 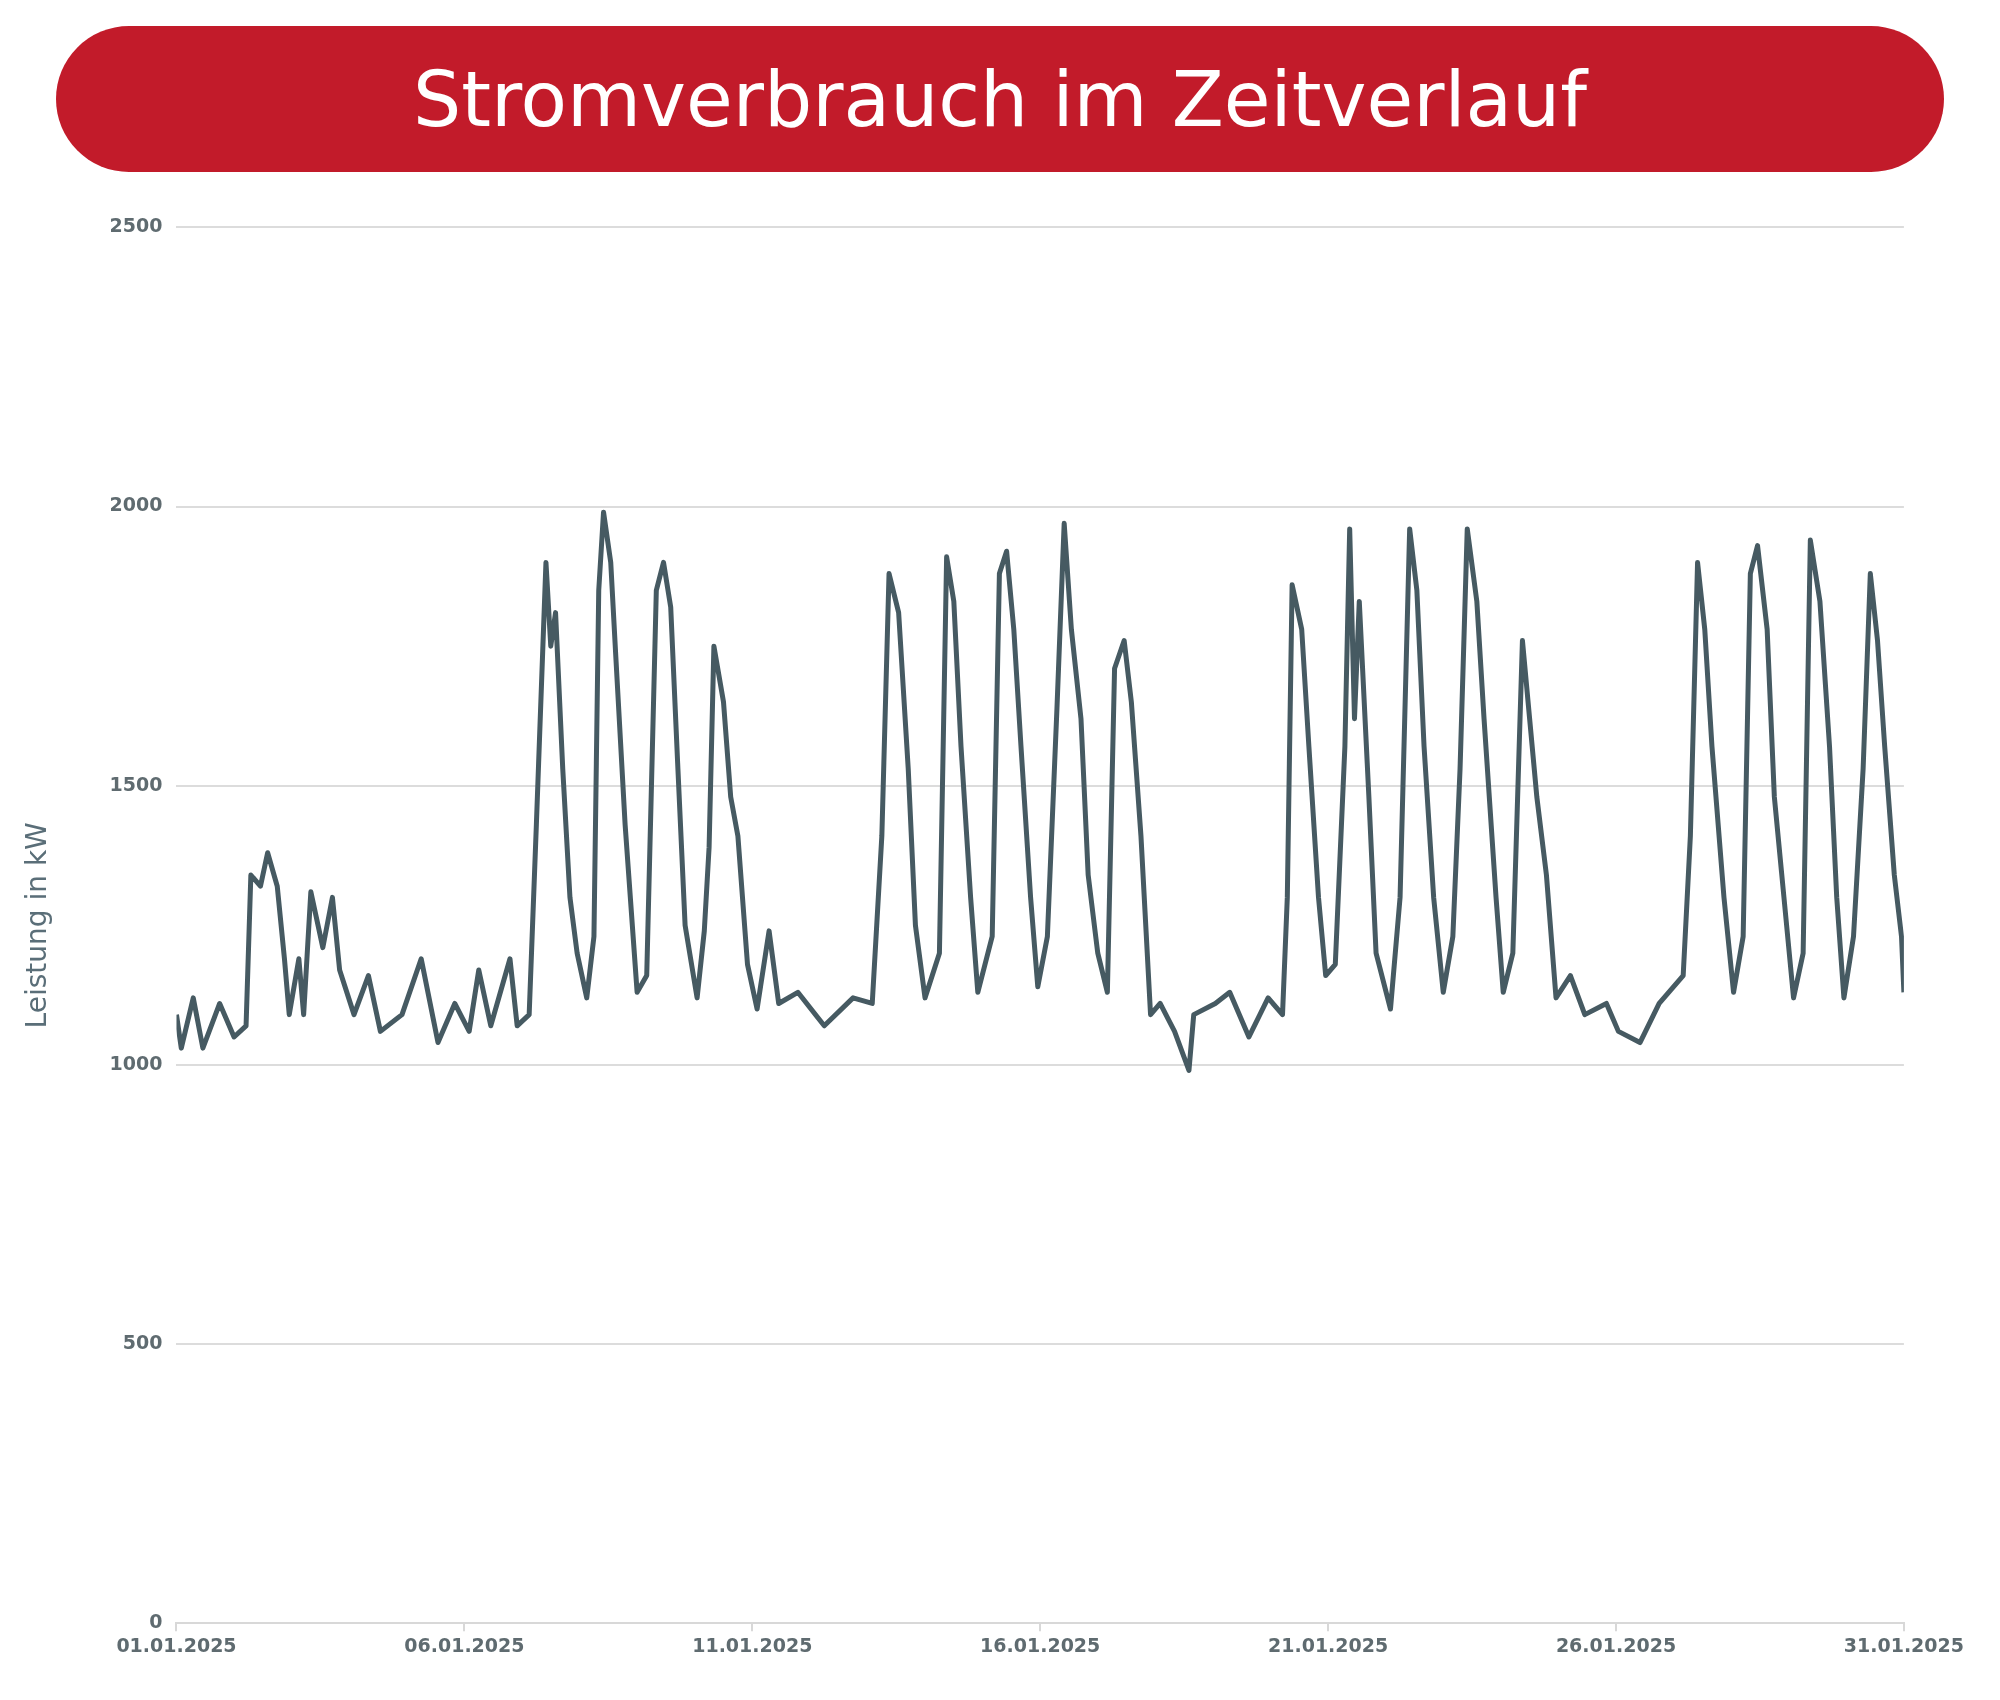 What do you see at coordinates (37, 925) in the screenshot?
I see `y-axis-title: Leistung in kW` at bounding box center [37, 925].